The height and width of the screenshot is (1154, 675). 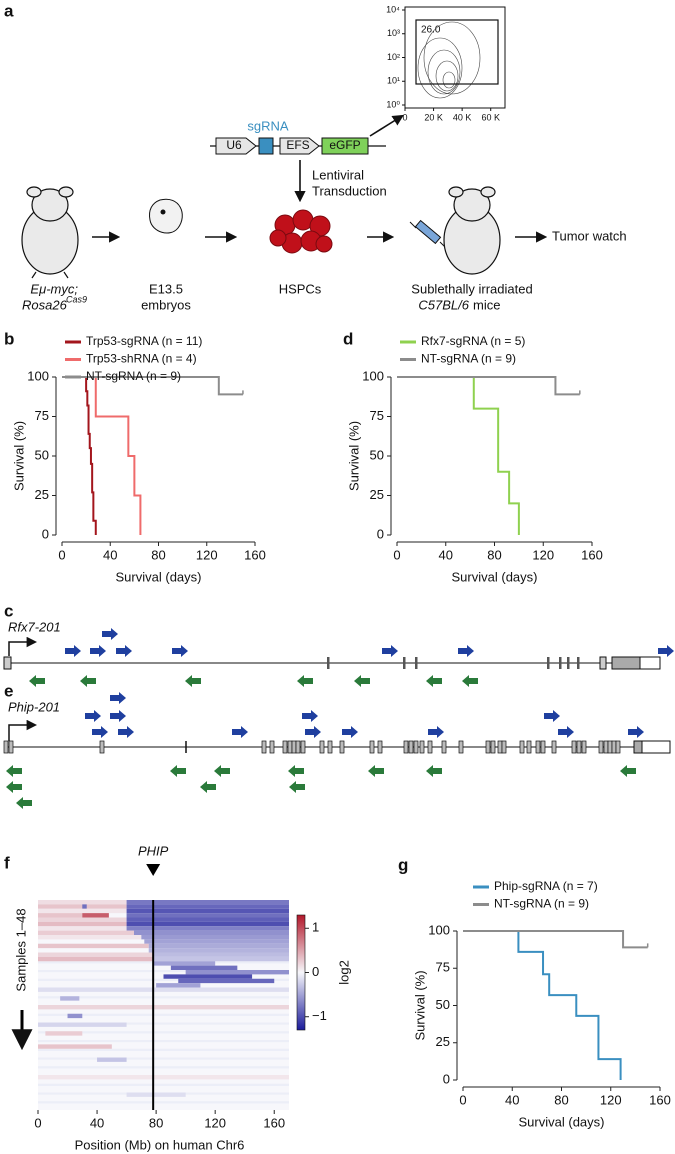 I want to click on colorbar-tick-label: −1, so click(x=319, y=1015).